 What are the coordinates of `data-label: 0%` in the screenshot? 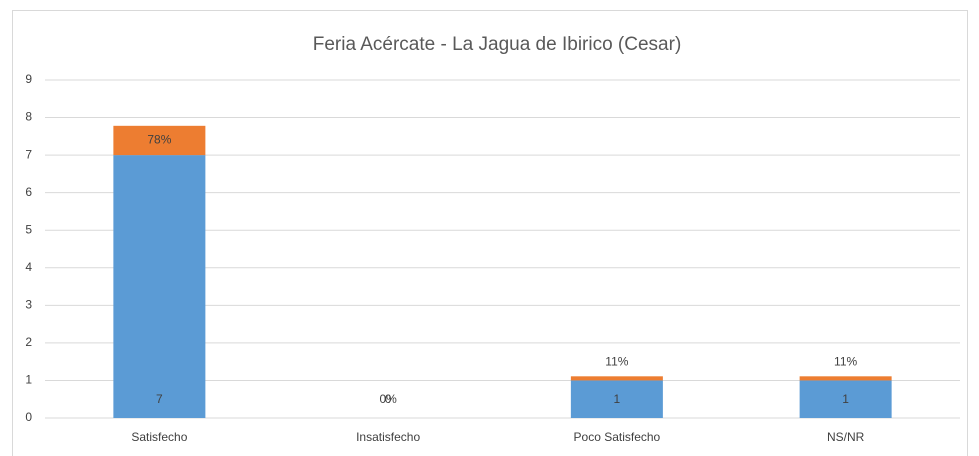 It's located at (388, 399).